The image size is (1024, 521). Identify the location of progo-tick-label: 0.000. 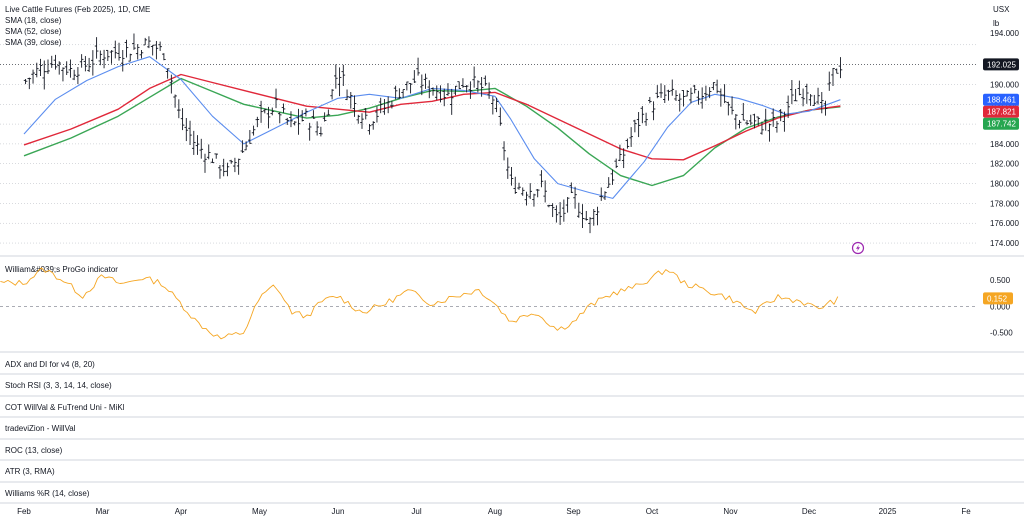
(1000, 306).